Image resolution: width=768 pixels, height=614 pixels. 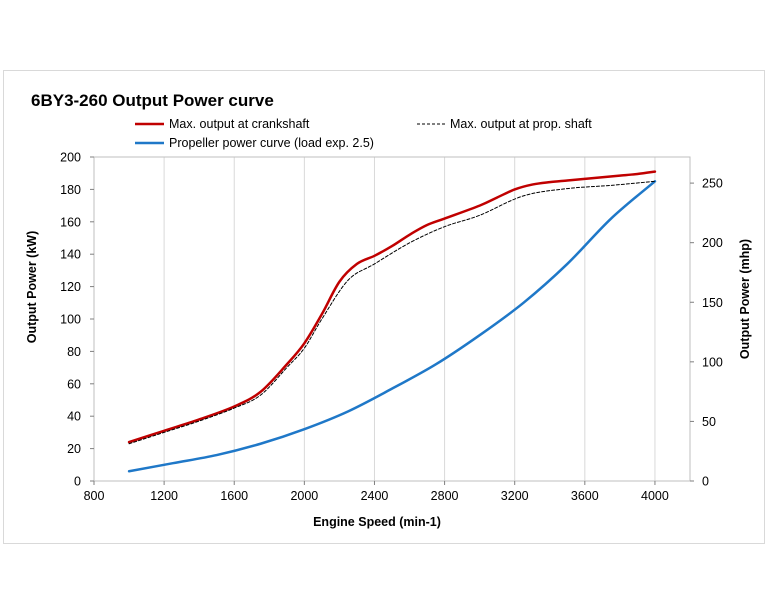 What do you see at coordinates (70, 222) in the screenshot?
I see `y-tick-label: 160` at bounding box center [70, 222].